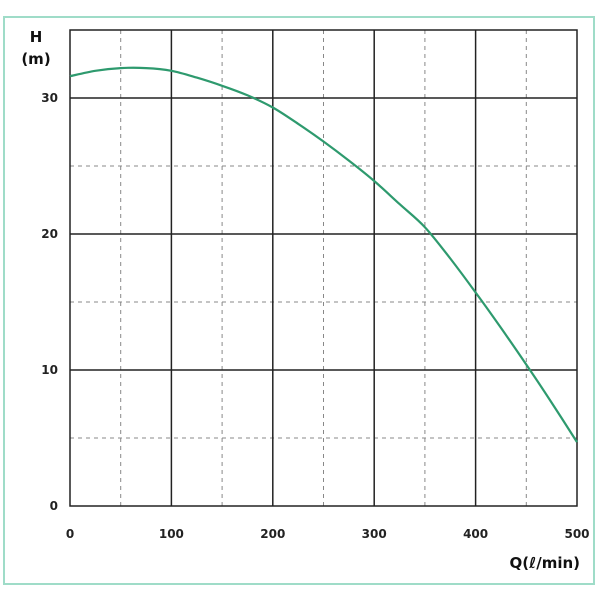 The image size is (600, 600). Describe the element at coordinates (374, 534) in the screenshot. I see `x-tick-label: 300` at that location.